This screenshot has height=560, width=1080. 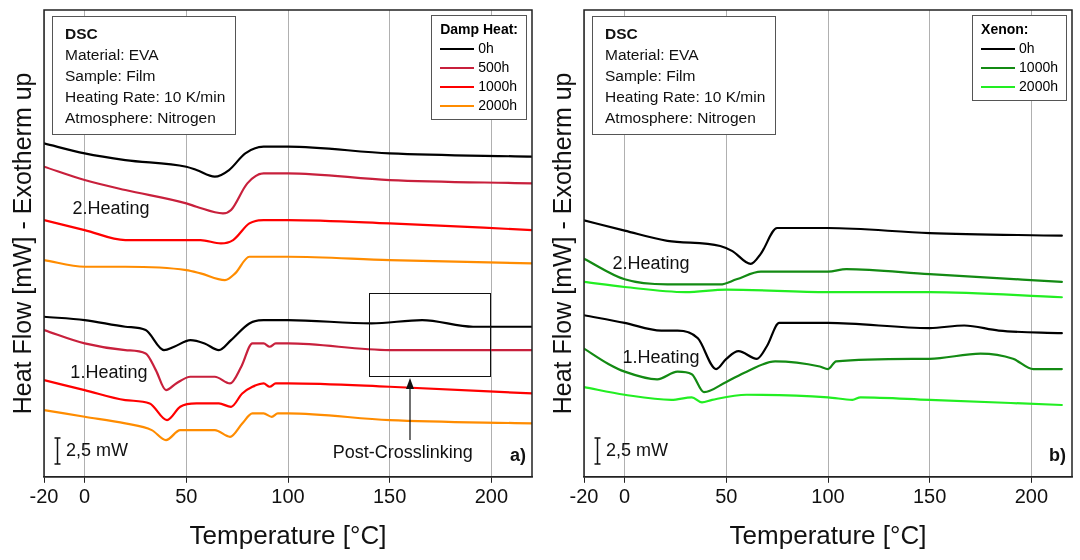 What do you see at coordinates (1005, 29) in the screenshot?
I see `legend-title: Xenon:` at bounding box center [1005, 29].